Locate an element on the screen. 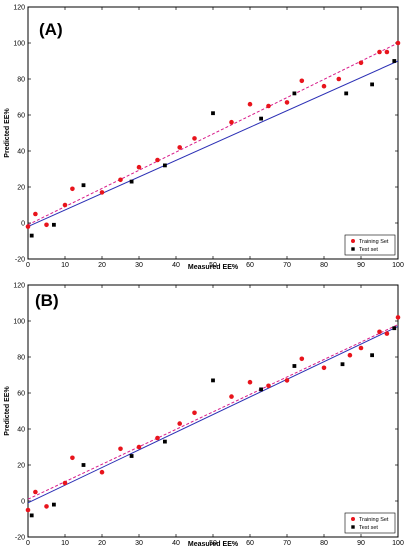 The width and height of the screenshot is (409, 550). y-tick-label: 0 is located at coordinates (23, 502).